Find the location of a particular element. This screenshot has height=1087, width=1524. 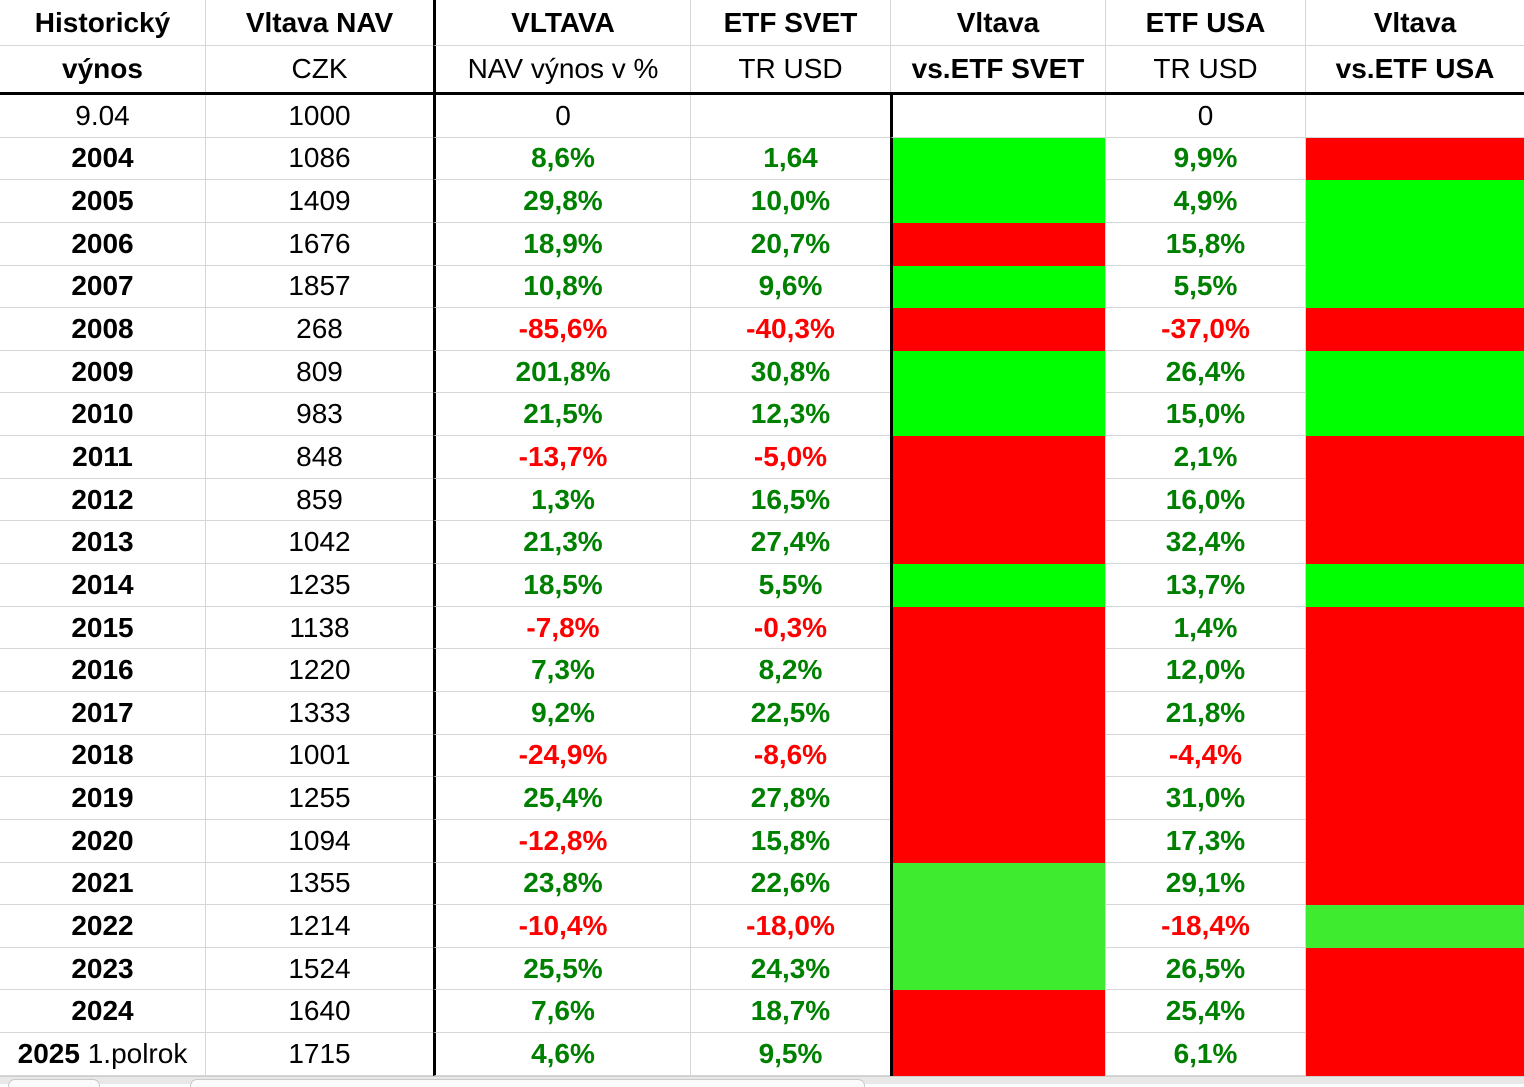

etf-usa-return-cell: -18,4% is located at coordinates (1205, 926).